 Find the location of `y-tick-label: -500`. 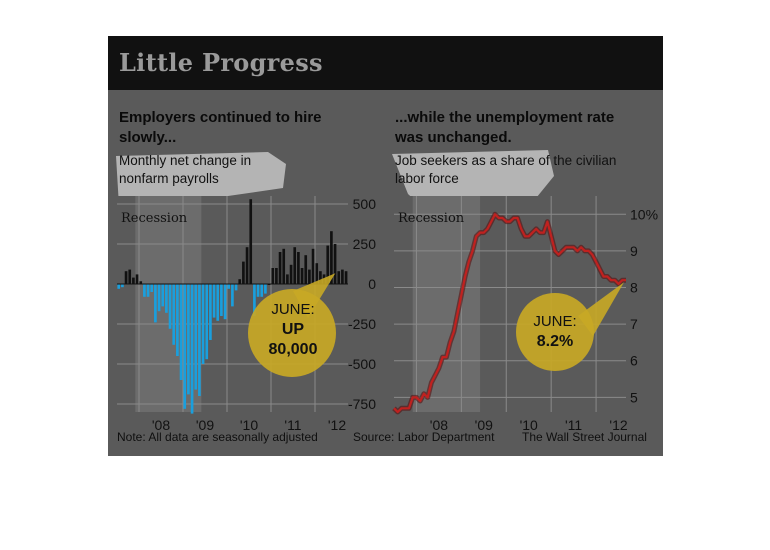

y-tick-label: -500 is located at coordinates (362, 364).